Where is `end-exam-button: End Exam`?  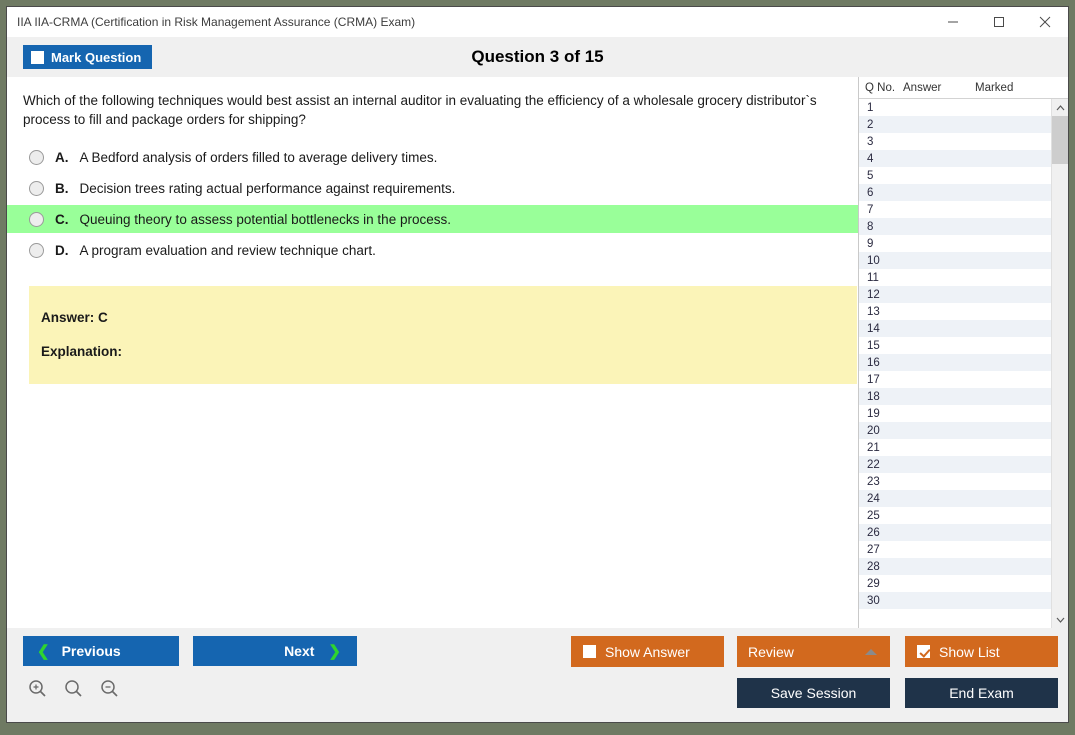
end-exam-button: End Exam is located at coordinates (981, 693).